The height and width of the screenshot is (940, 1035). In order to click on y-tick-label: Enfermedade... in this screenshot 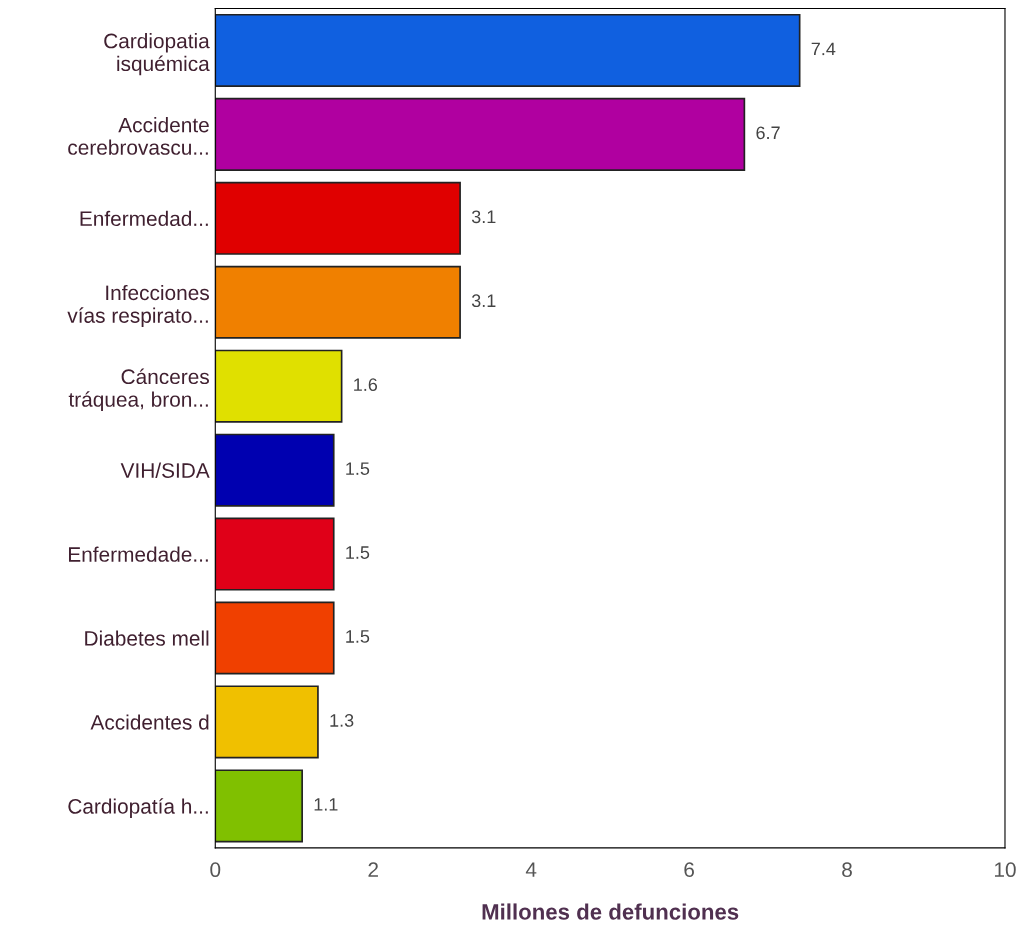, I will do `click(138, 554)`.